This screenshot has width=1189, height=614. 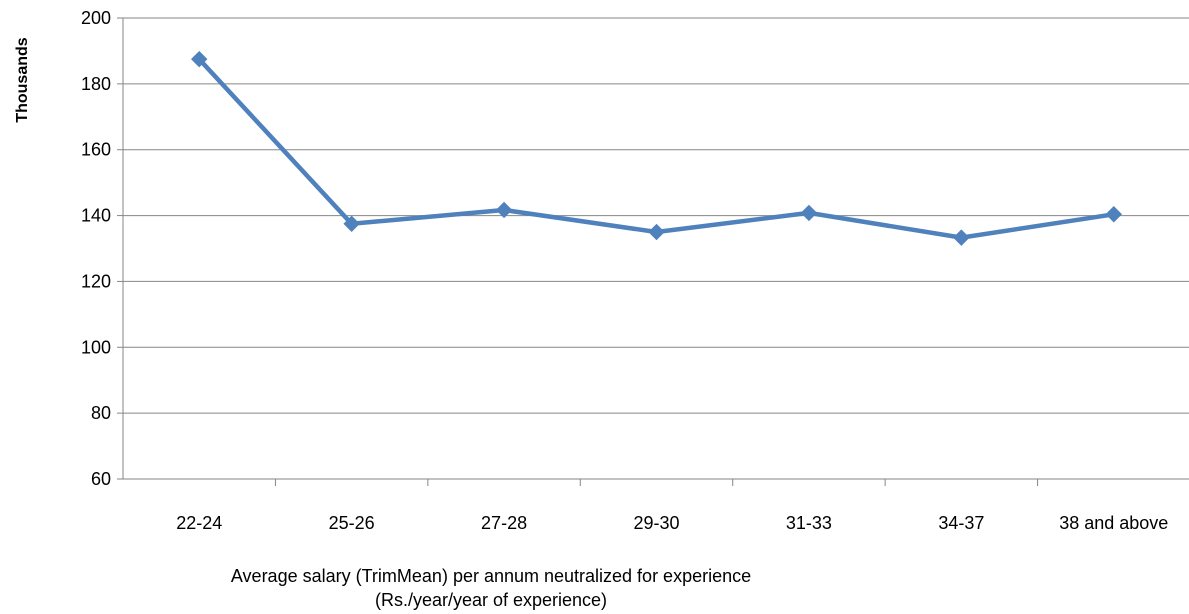 What do you see at coordinates (101, 413) in the screenshot?
I see `y-tick-label: 80` at bounding box center [101, 413].